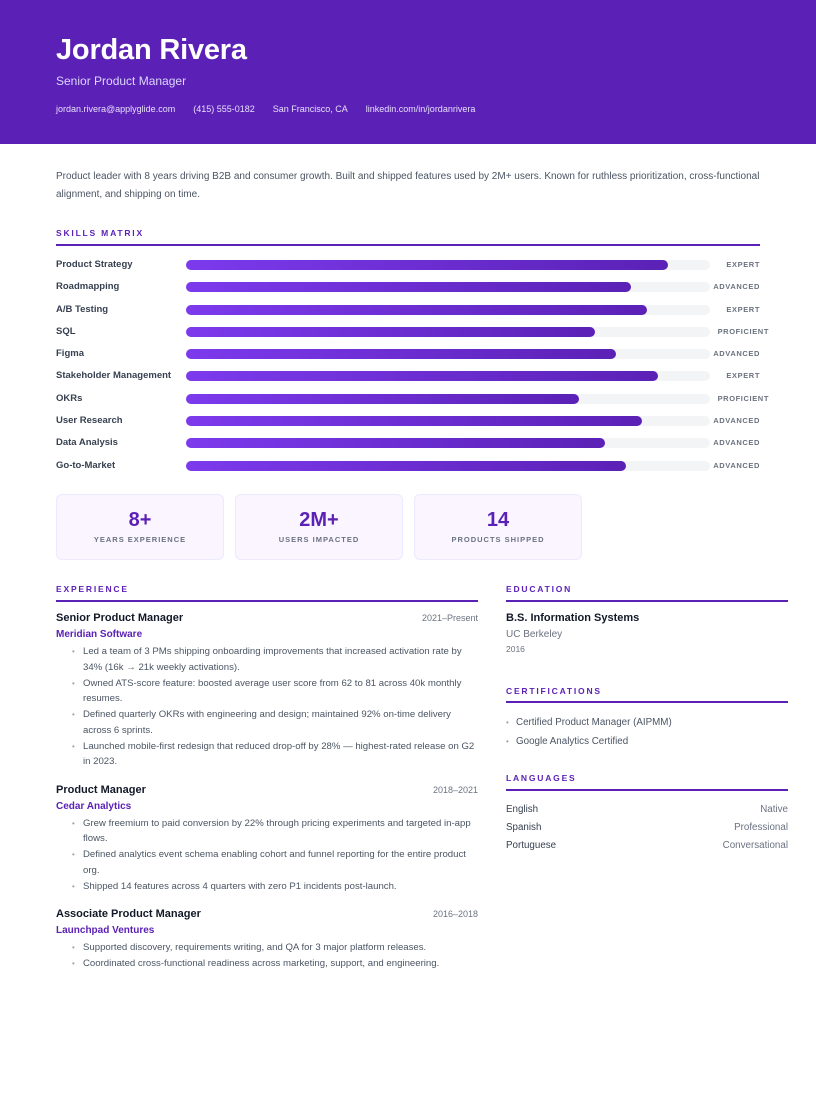 This screenshot has height=1100, width=816. What do you see at coordinates (761, 827) in the screenshot?
I see `language-level: Professional` at bounding box center [761, 827].